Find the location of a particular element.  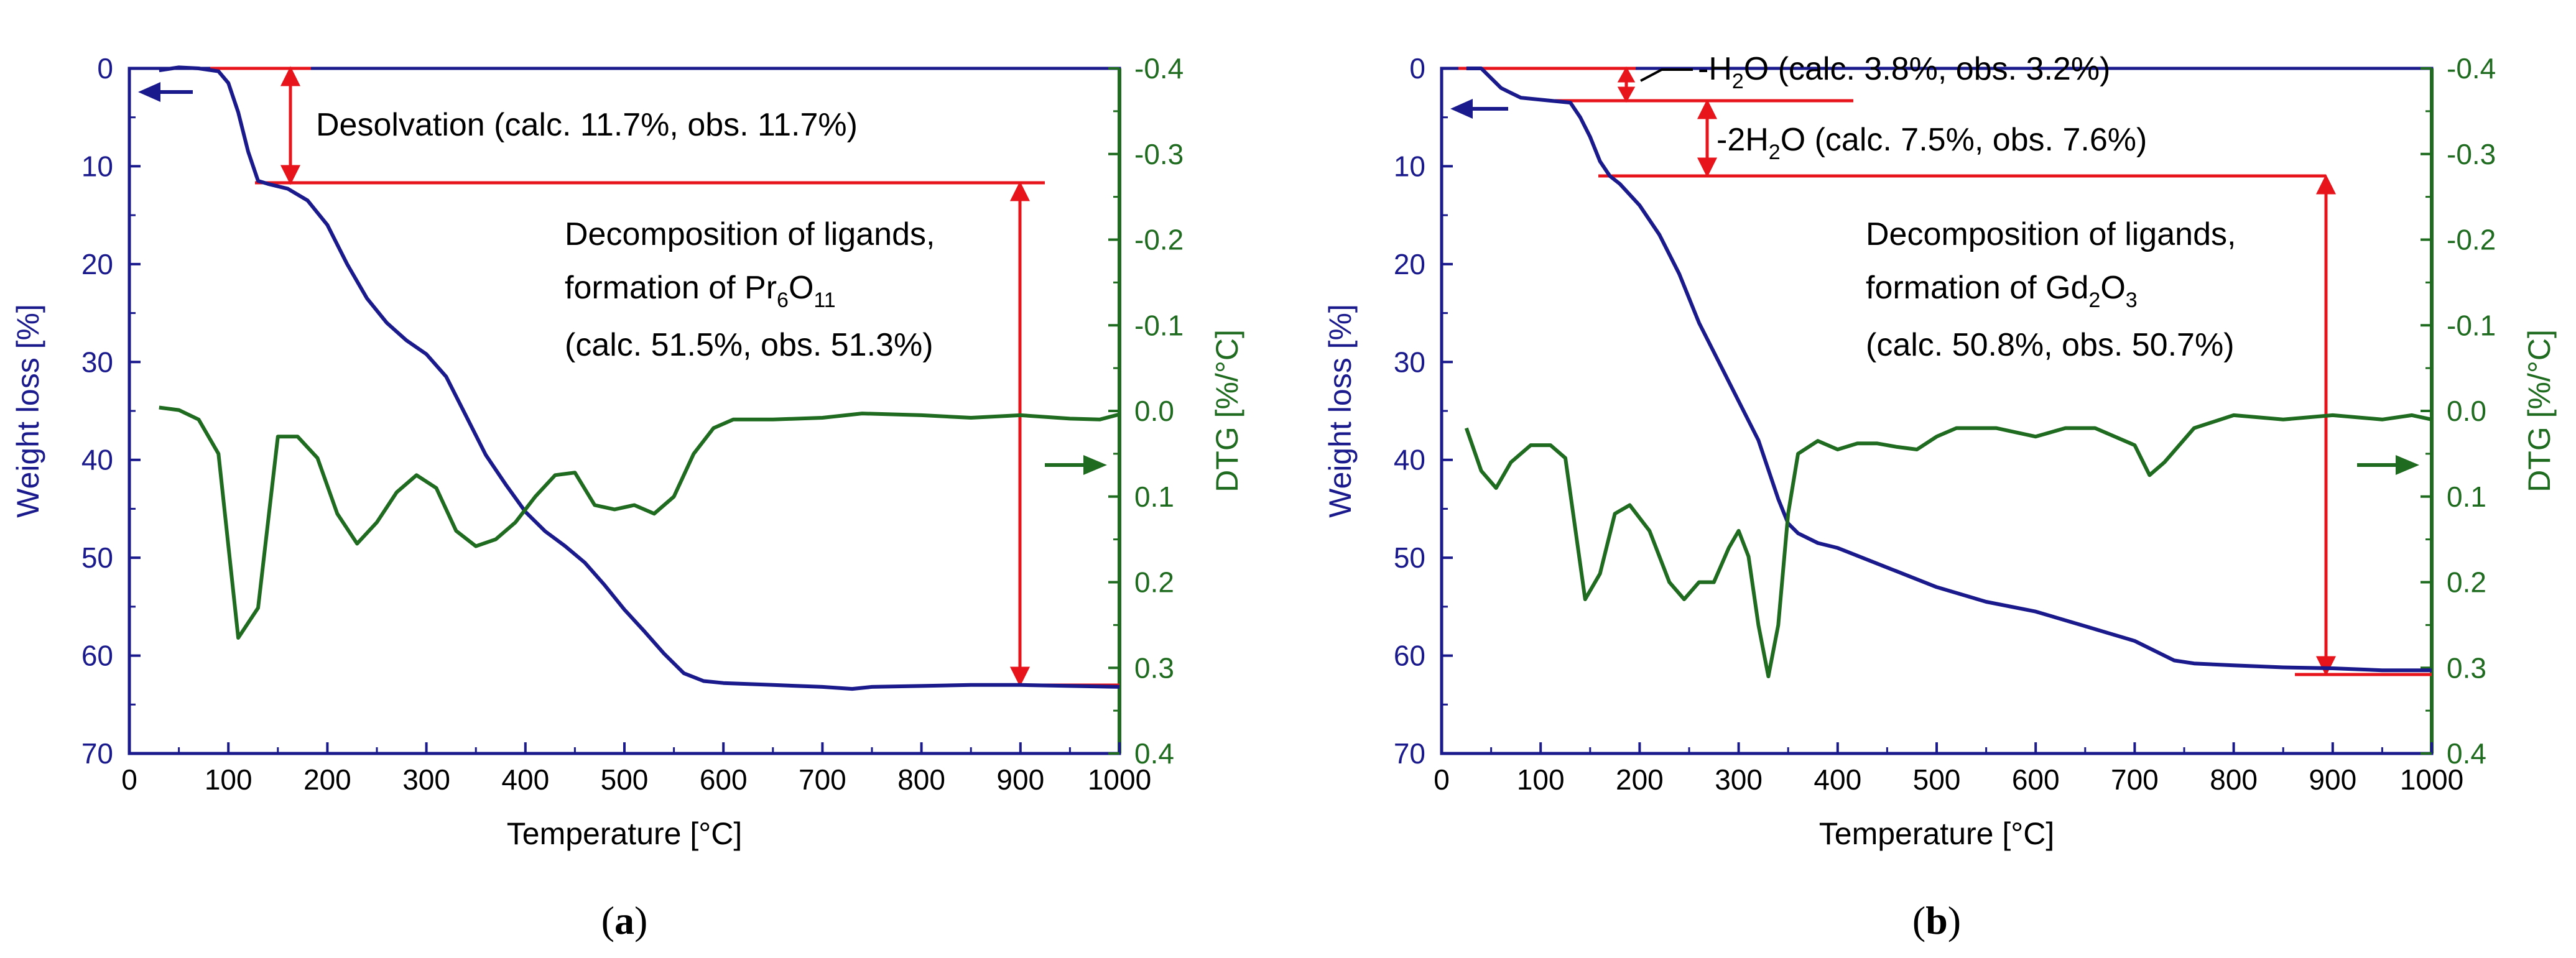

annotation-decomposition-line1-a: Decomposition of ligands, is located at coordinates (750, 234).